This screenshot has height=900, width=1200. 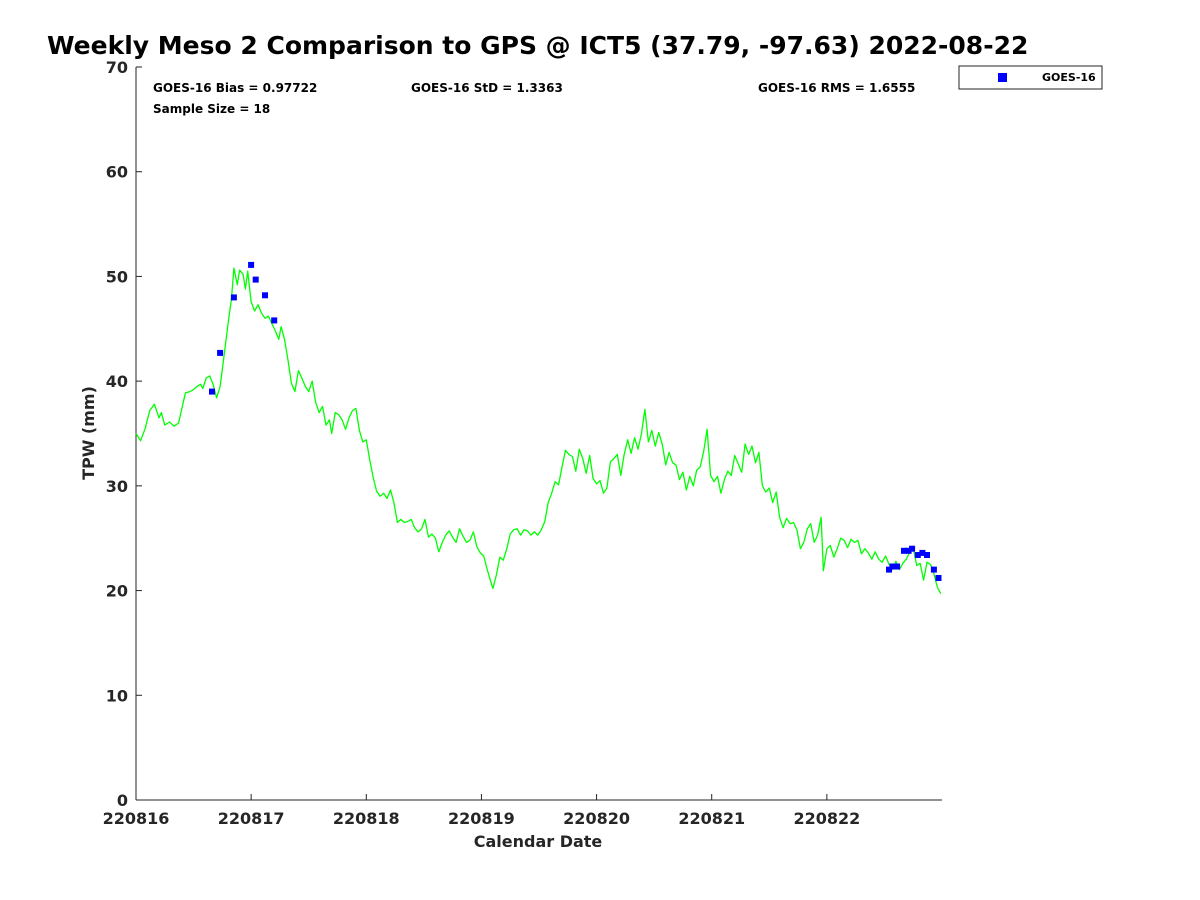 What do you see at coordinates (117, 695) in the screenshot?
I see `y-tick-label: 10` at bounding box center [117, 695].